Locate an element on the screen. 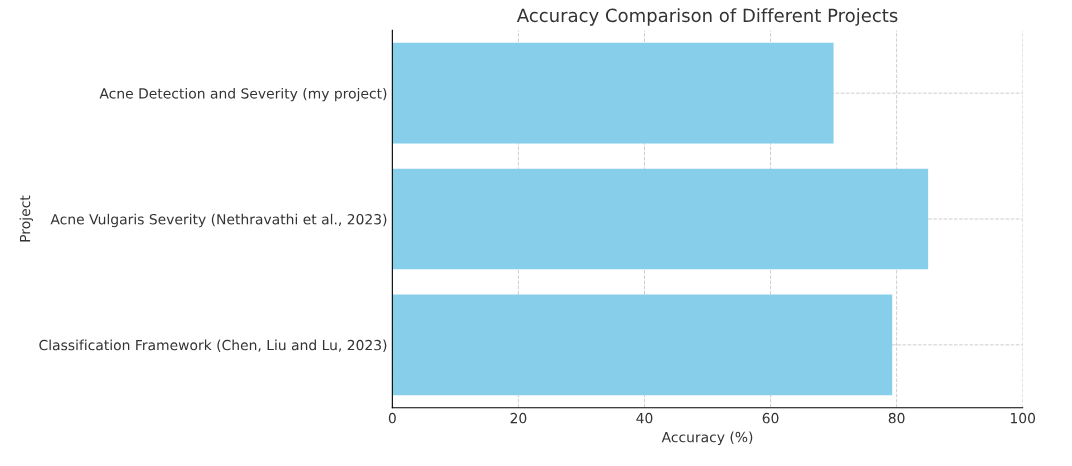 This screenshot has width=1072, height=466. chart-title: Accuracy Comparison of Different Projects is located at coordinates (707, 17).